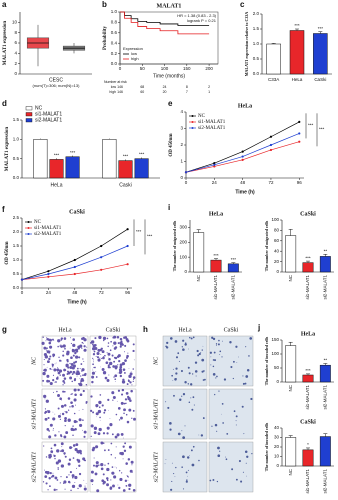 This screenshot has height=500, width=338. Describe the element at coordinates (114, 22) in the screenshot. I see `y-tick-label: 0.8` at that location.